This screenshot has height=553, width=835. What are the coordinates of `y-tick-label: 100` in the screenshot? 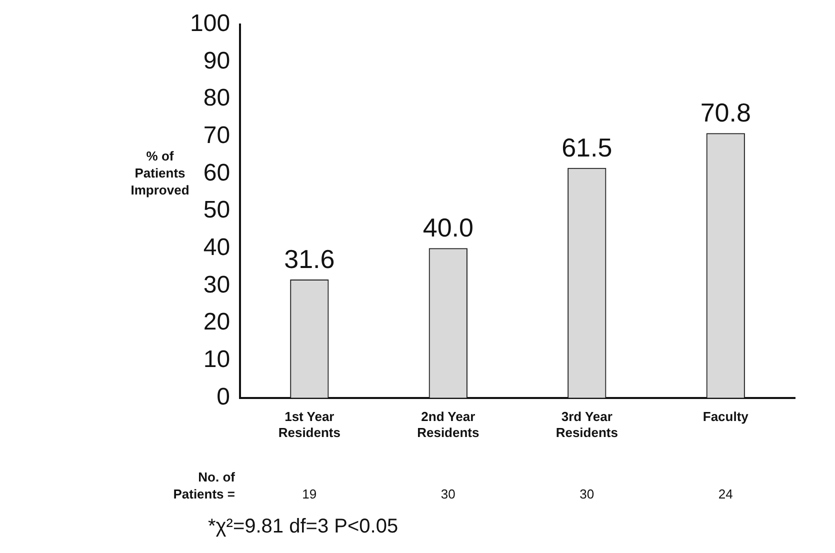 It's located at (210, 24).